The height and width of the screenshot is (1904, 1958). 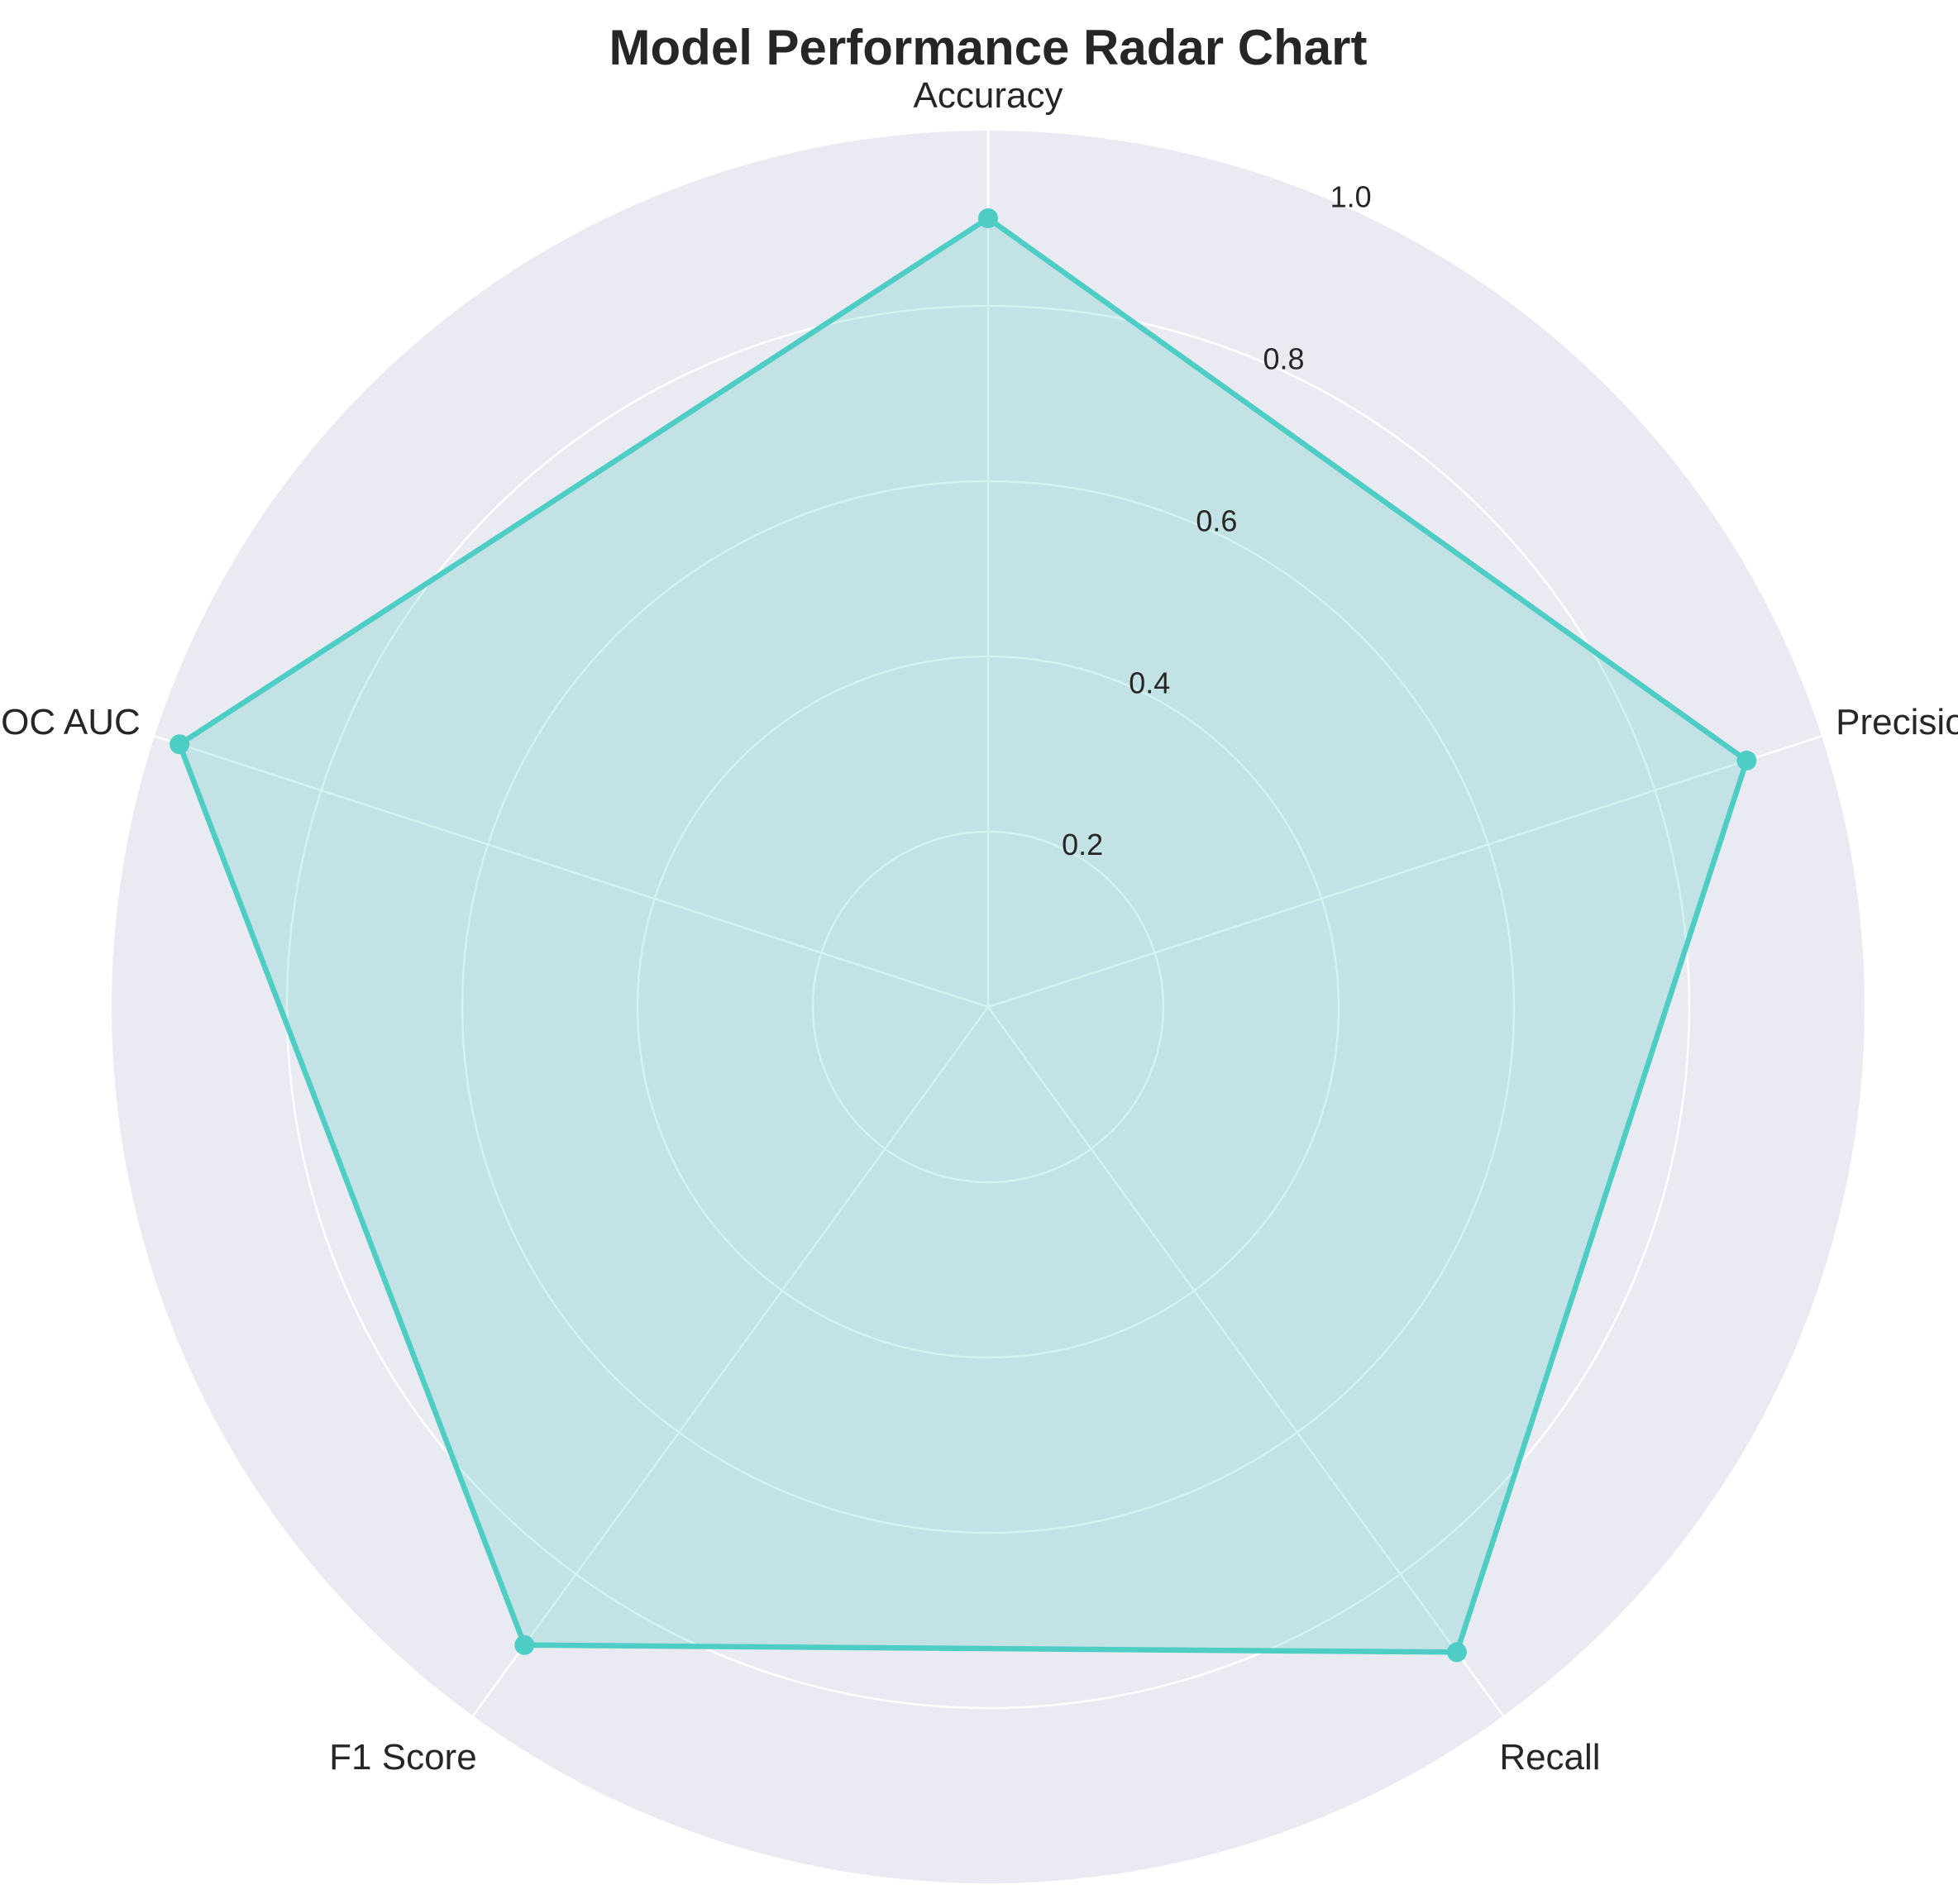 I want to click on category-label: Accuracy, so click(x=988, y=95).